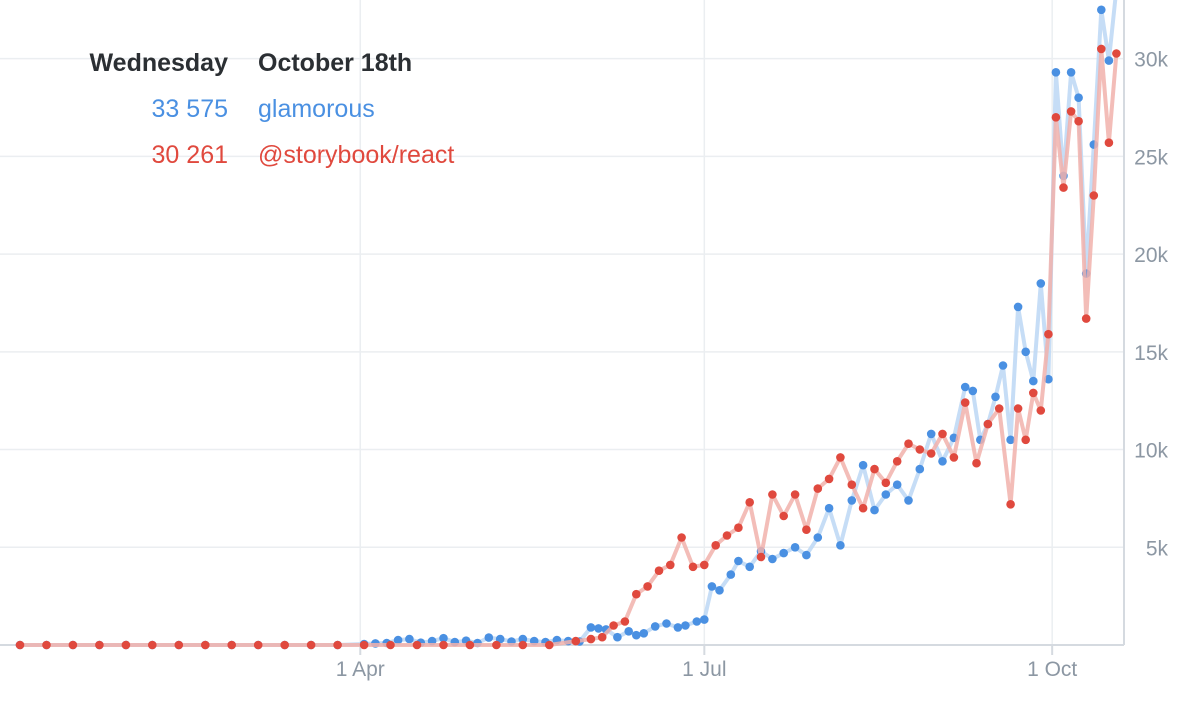 This screenshot has height=702, width=1178. What do you see at coordinates (316, 109) in the screenshot?
I see `tooltip-label-glamorous: glamorous` at bounding box center [316, 109].